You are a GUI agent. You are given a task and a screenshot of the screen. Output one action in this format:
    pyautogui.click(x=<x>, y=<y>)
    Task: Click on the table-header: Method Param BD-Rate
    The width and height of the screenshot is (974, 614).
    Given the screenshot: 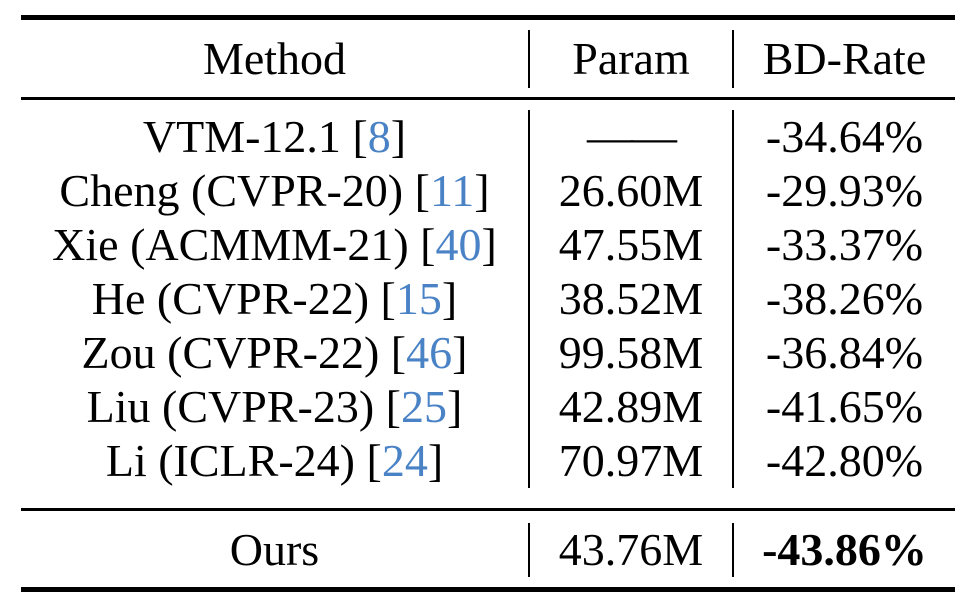 What is the action you would take?
    pyautogui.click(x=488, y=58)
    